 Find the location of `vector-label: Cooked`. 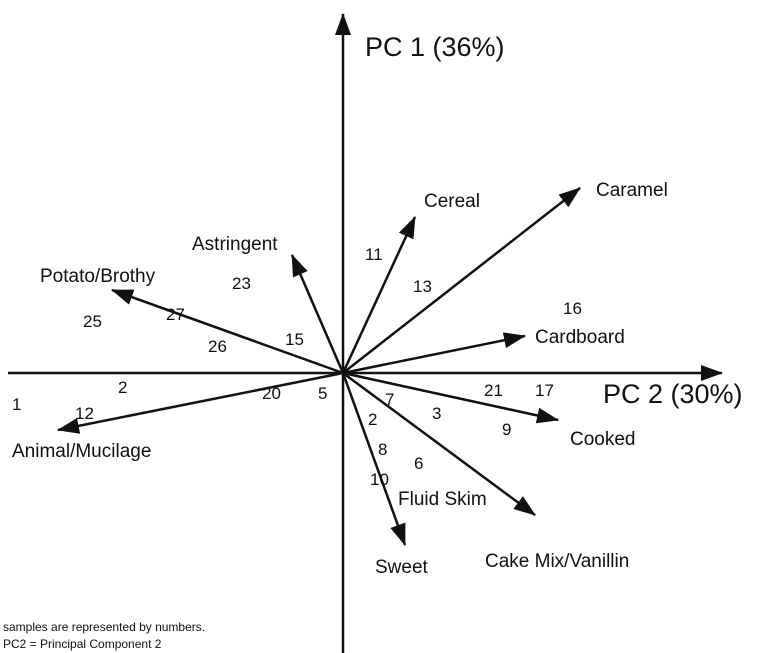

vector-label: Cooked is located at coordinates (603, 439).